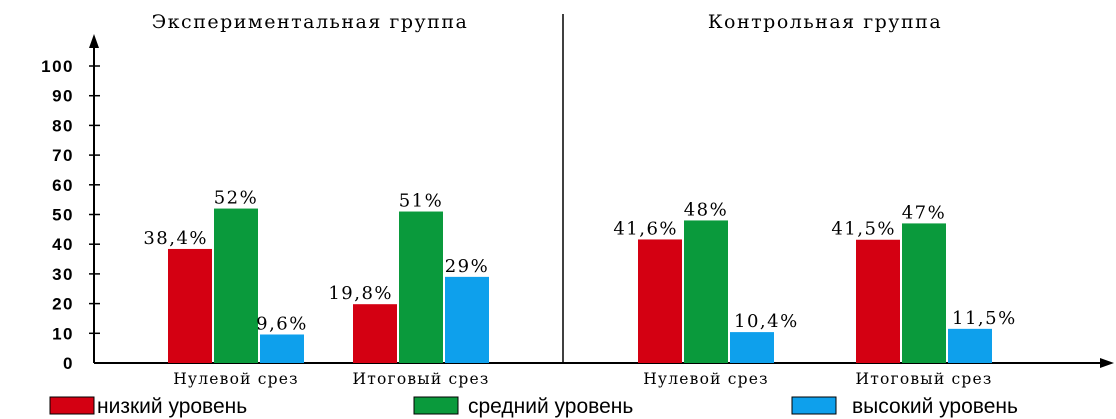 The width and height of the screenshot is (1116, 419). Describe the element at coordinates (57, 66) in the screenshot. I see `y-tick-label: 100` at that location.